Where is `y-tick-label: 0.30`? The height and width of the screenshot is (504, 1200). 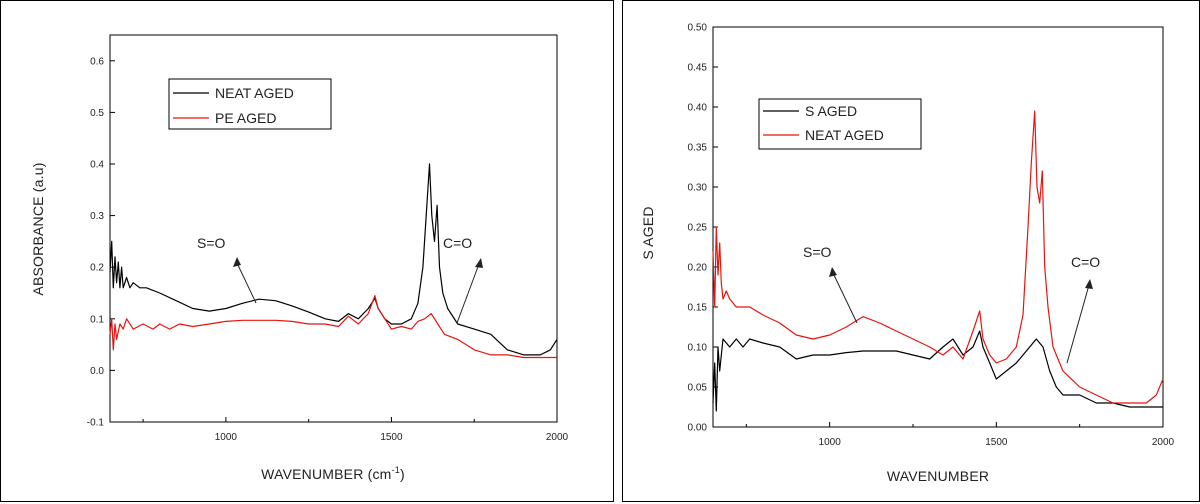
y-tick-label: 0.30 is located at coordinates (698, 188).